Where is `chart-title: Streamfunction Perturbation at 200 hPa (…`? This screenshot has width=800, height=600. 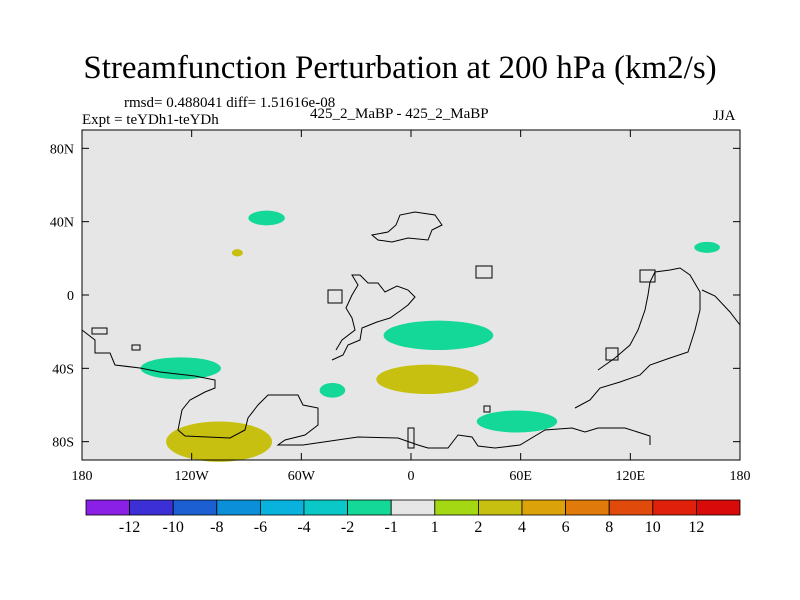
chart-title: Streamfunction Perturbation at 200 hPa (… is located at coordinates (400, 68).